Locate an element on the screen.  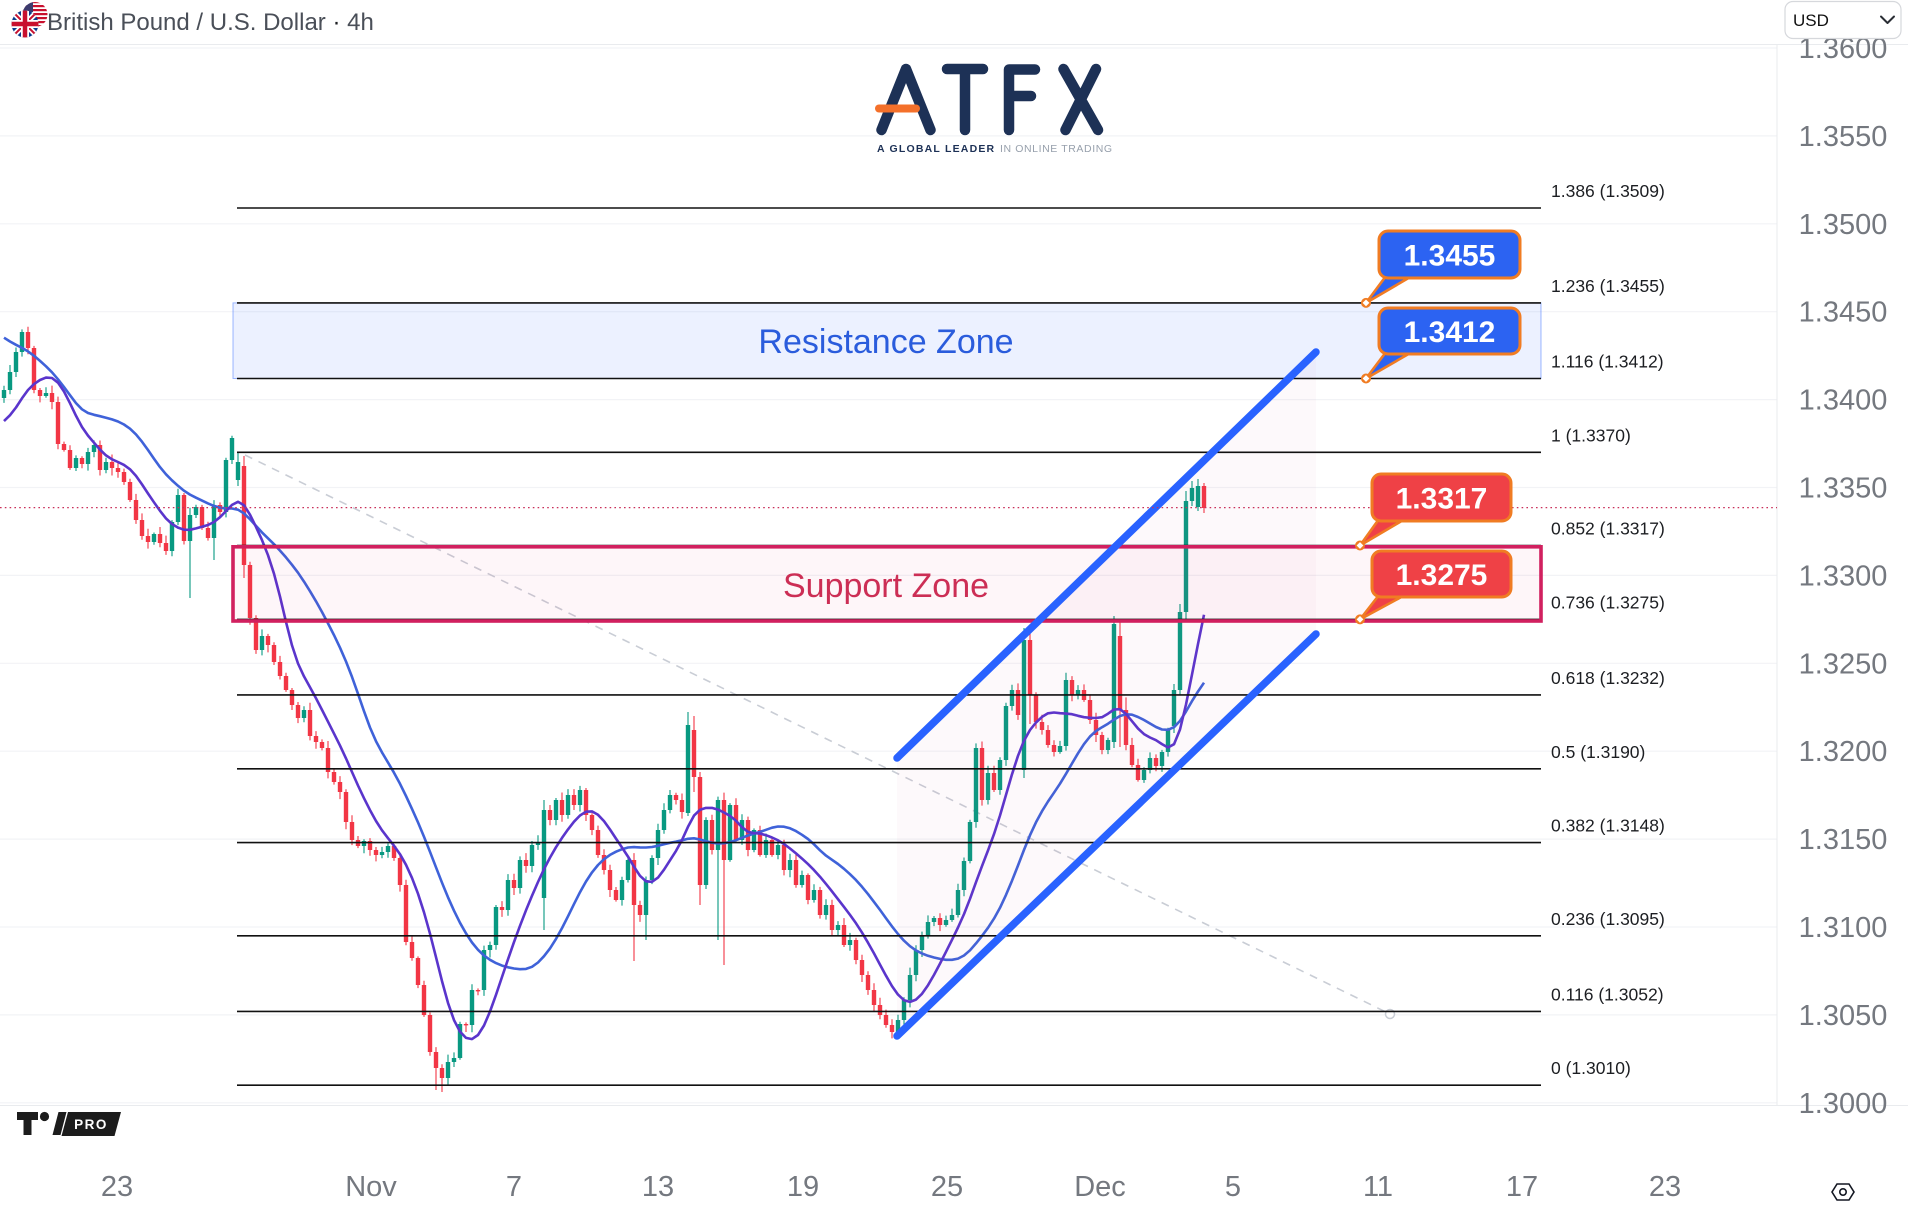
svg-text: 1.3412 is located at coordinates (1450, 332).